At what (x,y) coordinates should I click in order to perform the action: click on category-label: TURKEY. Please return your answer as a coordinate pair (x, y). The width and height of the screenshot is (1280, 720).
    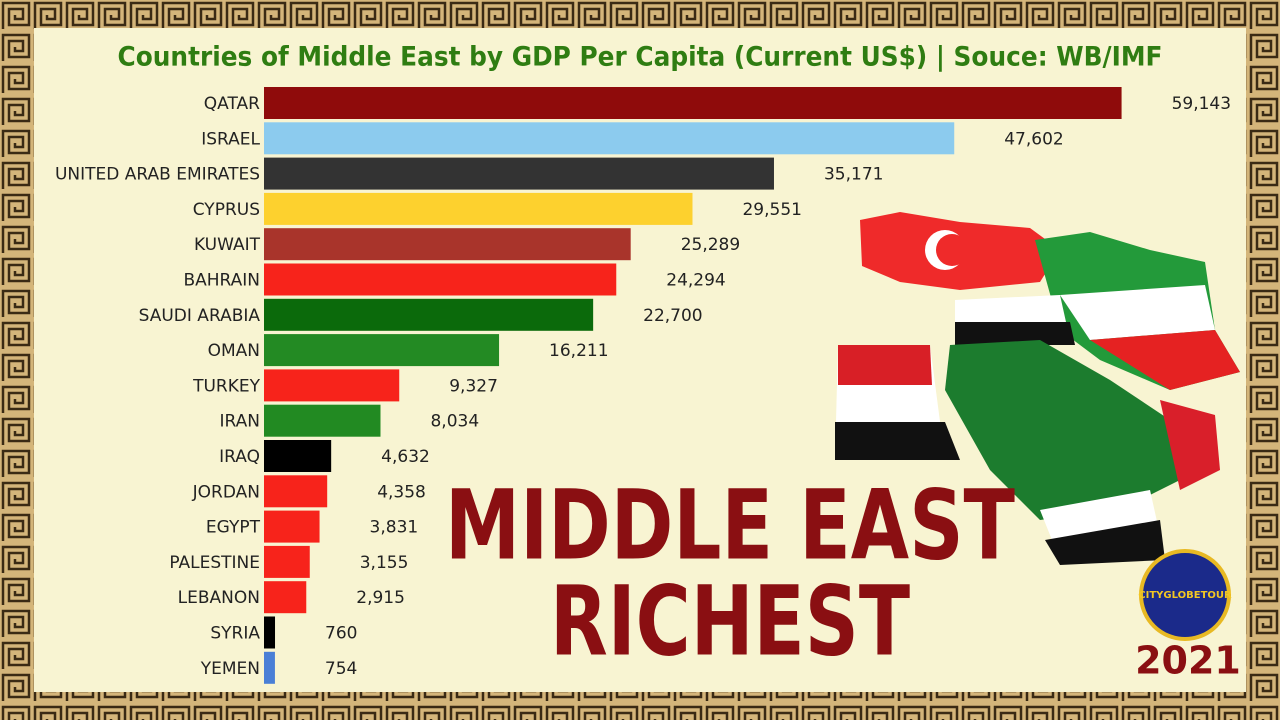
    Looking at the image, I should click on (226, 386).